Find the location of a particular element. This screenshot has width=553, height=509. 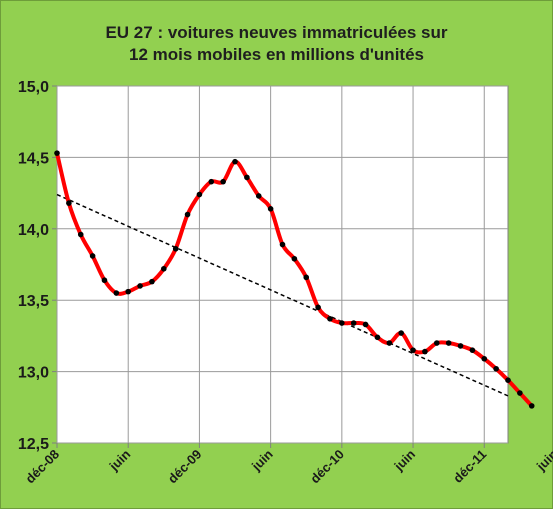

x-axis-tick-labels: déc-08 juin déc-09 juin déc-10 juin déc-11 juin is located at coordinates (287, 466).